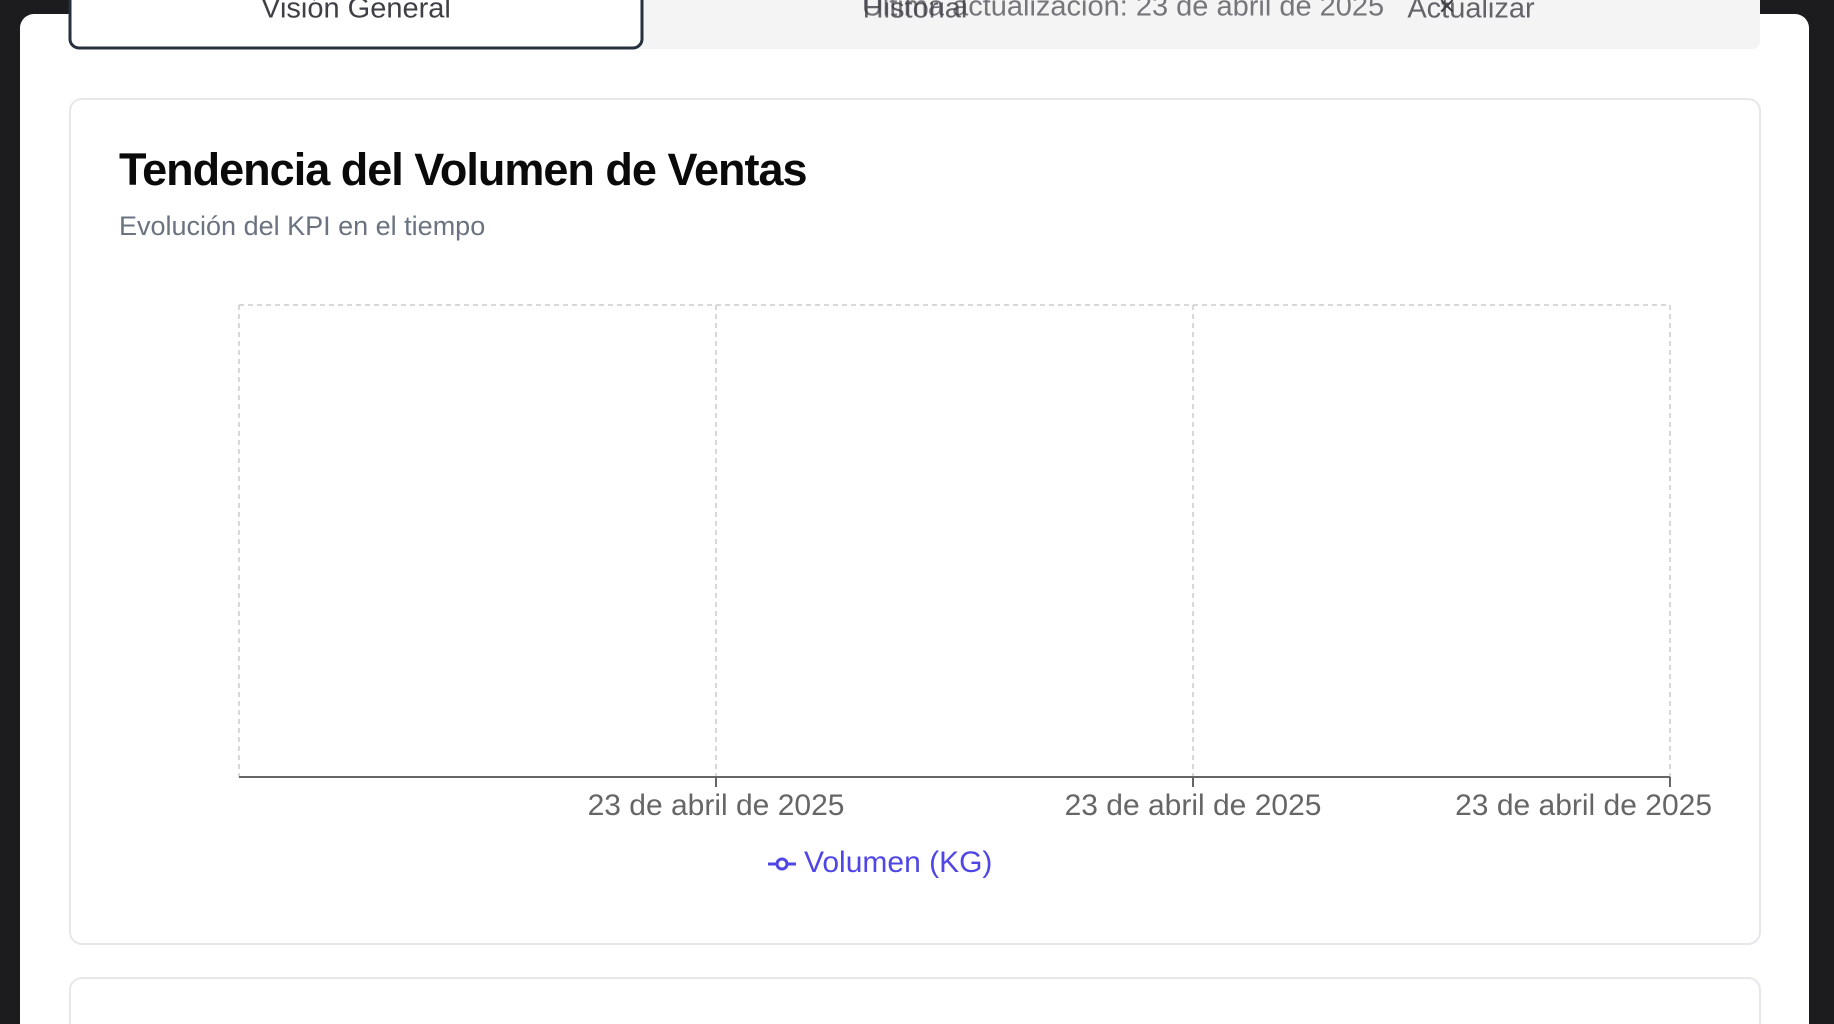 This screenshot has width=1834, height=1024. What do you see at coordinates (915, 1000) in the screenshot?
I see `next-card` at bounding box center [915, 1000].